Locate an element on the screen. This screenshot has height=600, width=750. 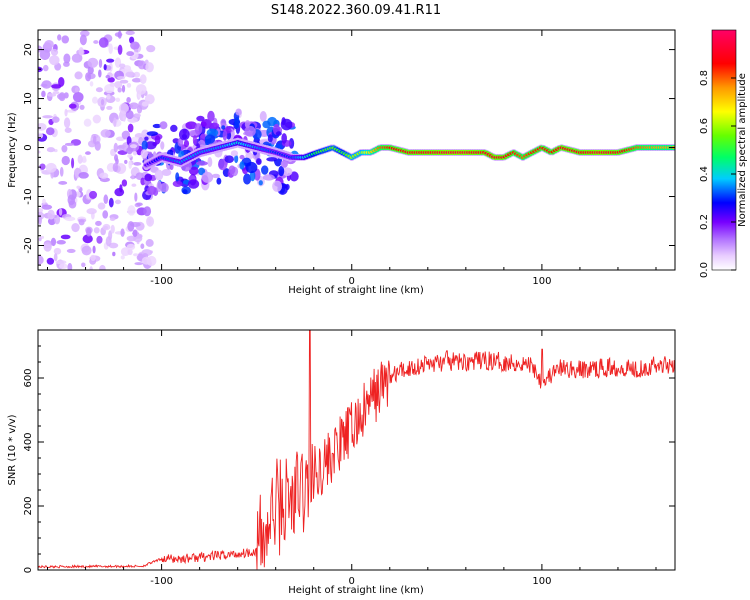
colorbar-ticks: 0.0 0.2 0.4 0.6 0.8 is located at coordinates (717, 174).